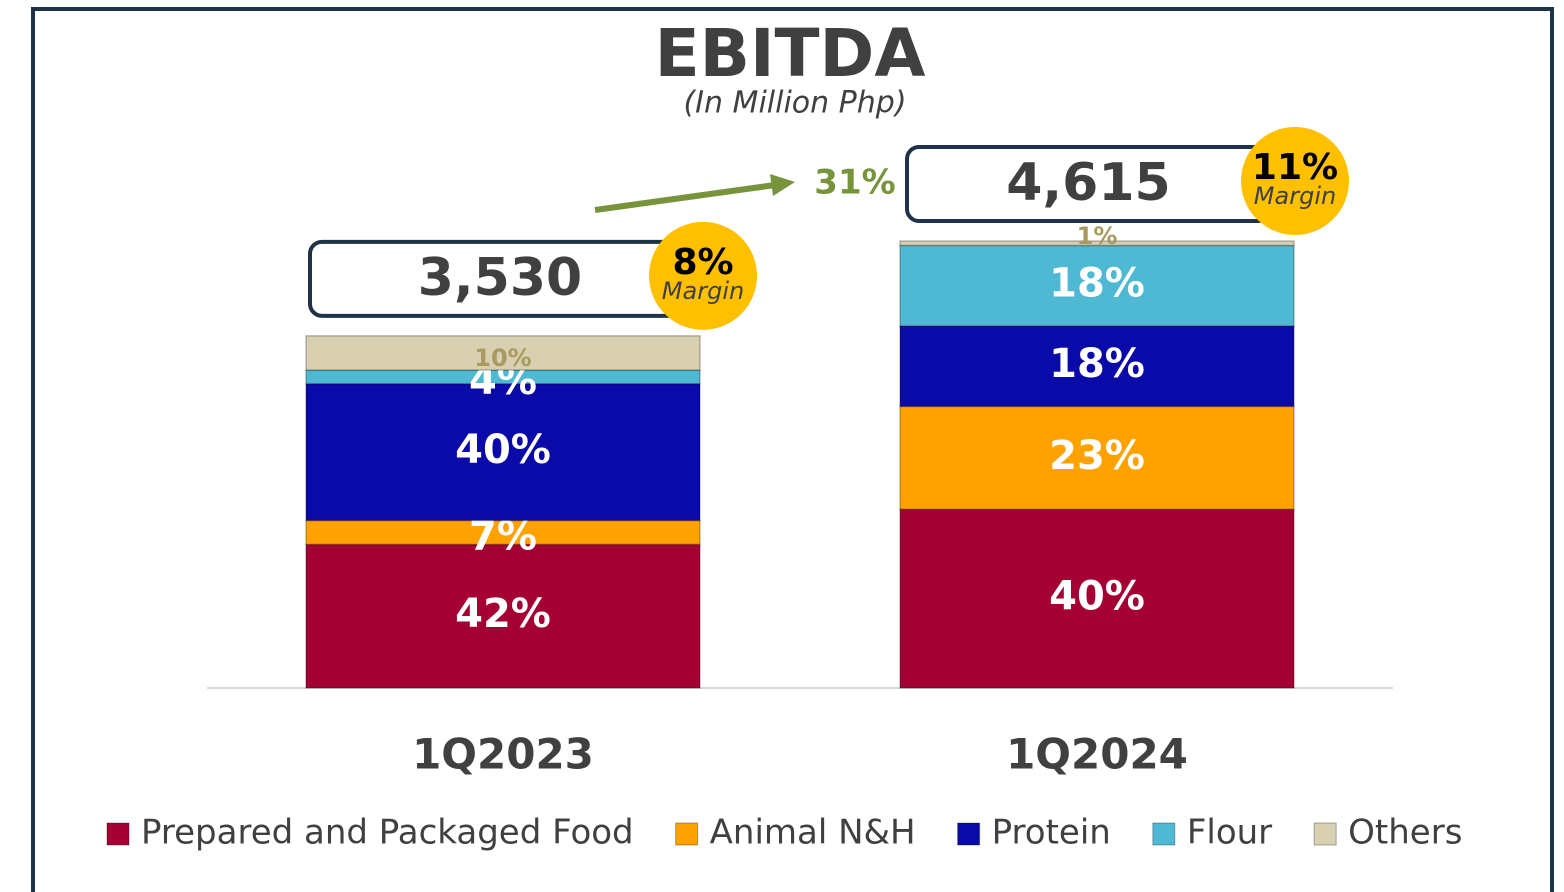 This screenshot has height=892, width=1564. I want to click on data-label: 23%, so click(1097, 456).